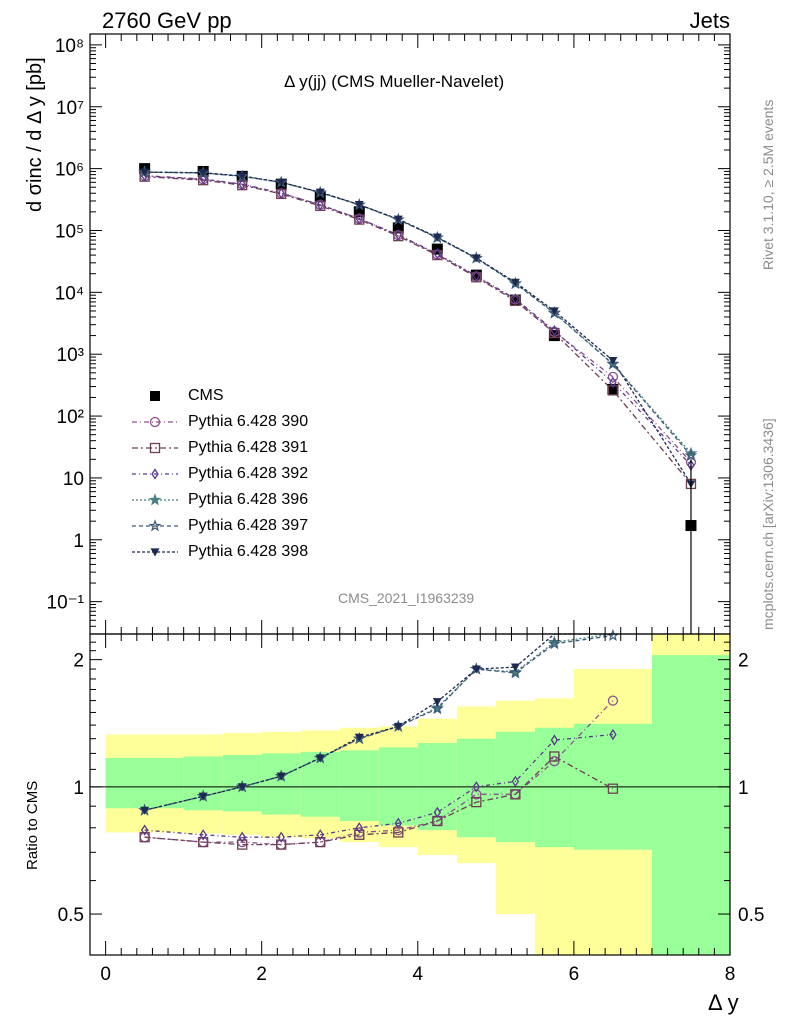 The image size is (786, 1024). What do you see at coordinates (574, 974) in the screenshot?
I see `x-tick-label: 6` at bounding box center [574, 974].